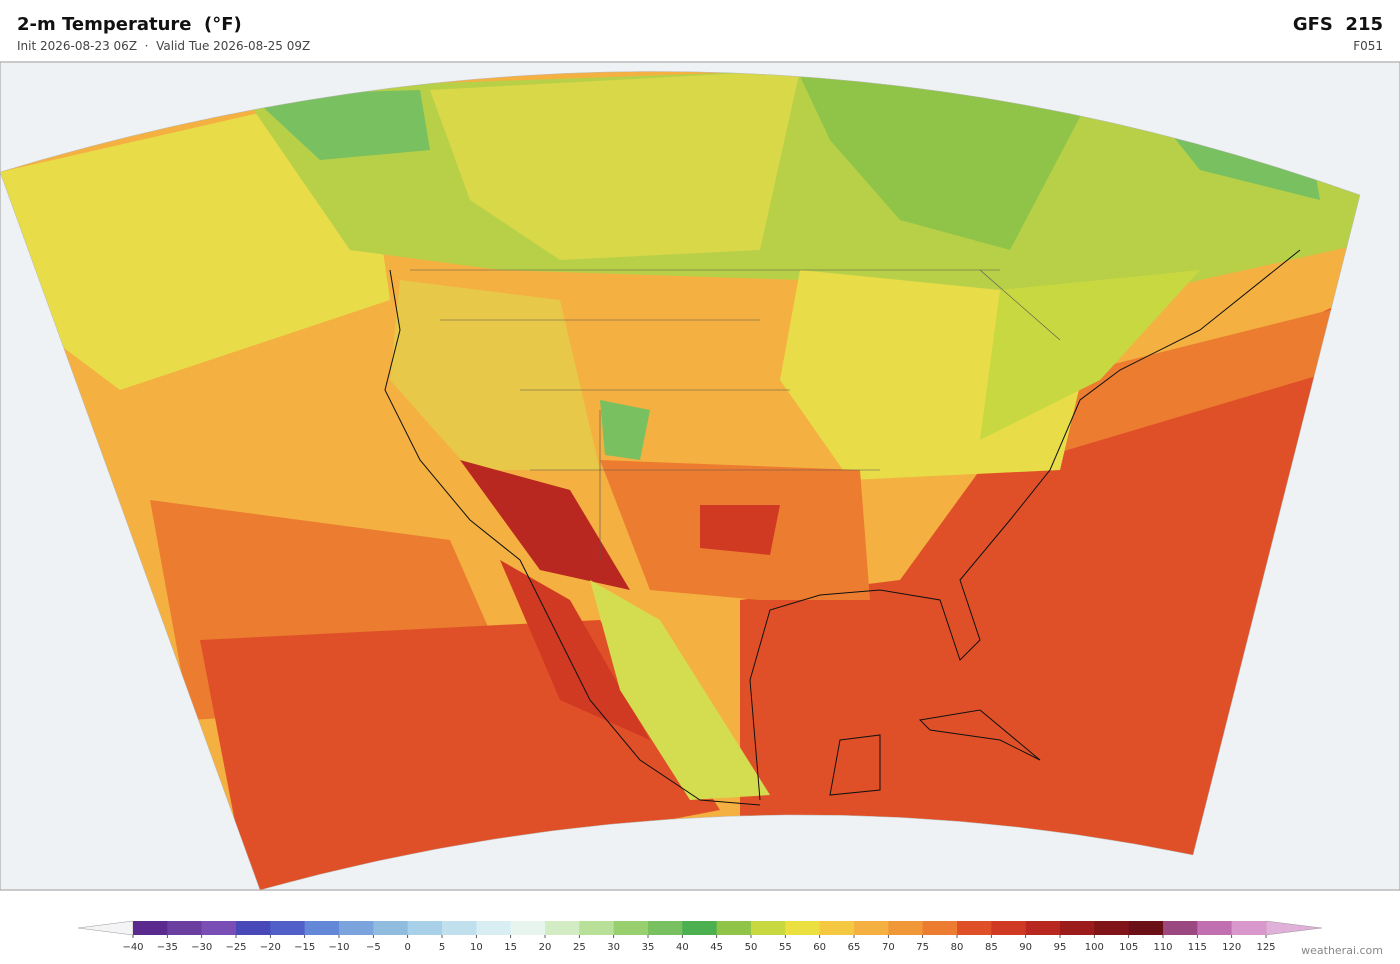  What do you see at coordinates (1094, 947) in the screenshot?
I see `colorbar-tick-label: 100` at bounding box center [1094, 947].